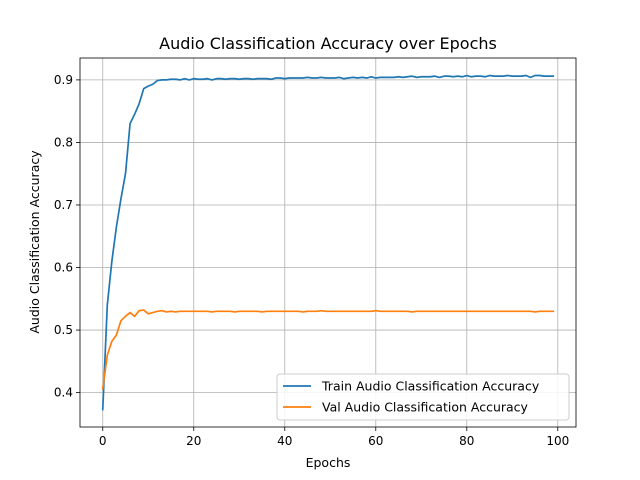  What do you see at coordinates (557, 441) in the screenshot?
I see `x-tick-label: 100` at bounding box center [557, 441].